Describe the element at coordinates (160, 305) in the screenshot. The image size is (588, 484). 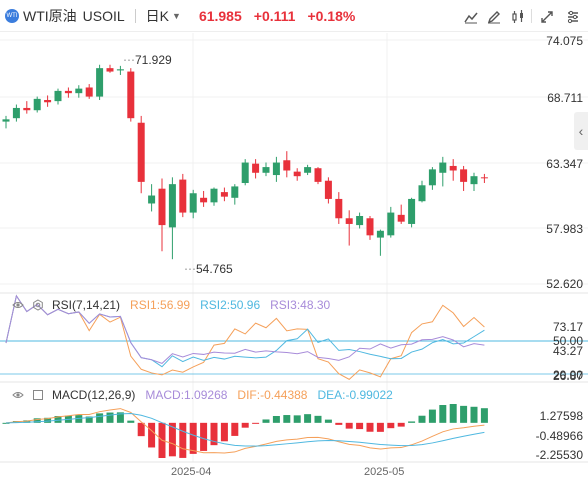
I see `rsi1-value: RSI1:56.99` at that location.